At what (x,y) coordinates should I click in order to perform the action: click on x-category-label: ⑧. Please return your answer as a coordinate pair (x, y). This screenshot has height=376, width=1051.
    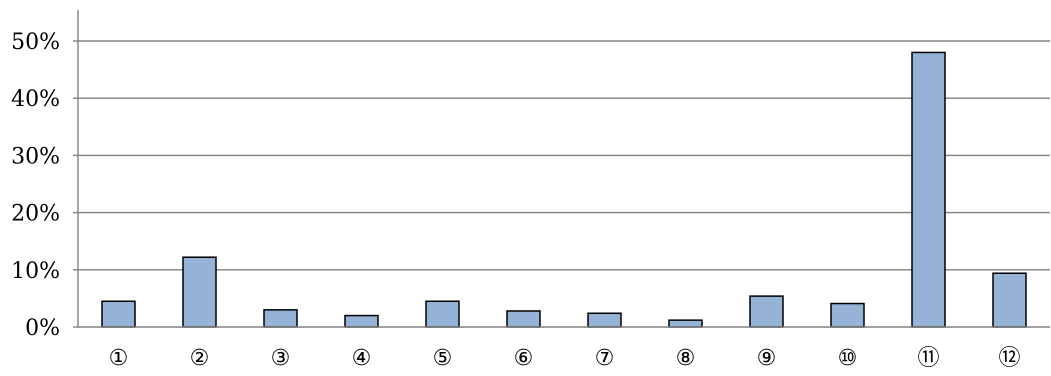
    Looking at the image, I should click on (686, 358).